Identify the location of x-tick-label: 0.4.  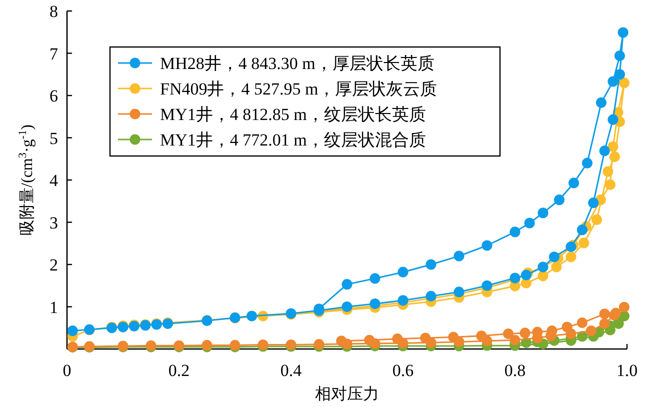
(291, 370).